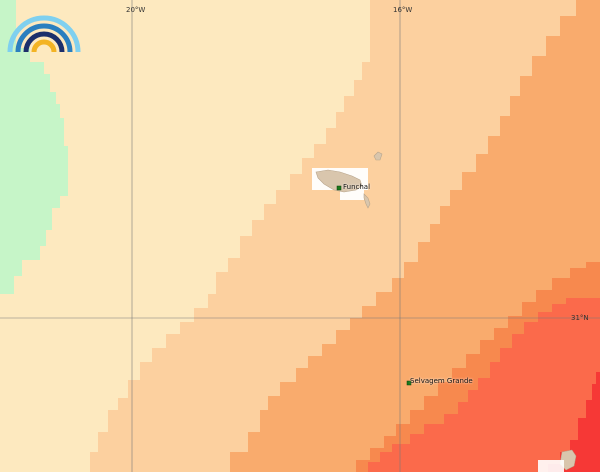 The width and height of the screenshot is (600, 472). What do you see at coordinates (409, 383) in the screenshot?
I see `place-marker-selvagem-grande` at bounding box center [409, 383].